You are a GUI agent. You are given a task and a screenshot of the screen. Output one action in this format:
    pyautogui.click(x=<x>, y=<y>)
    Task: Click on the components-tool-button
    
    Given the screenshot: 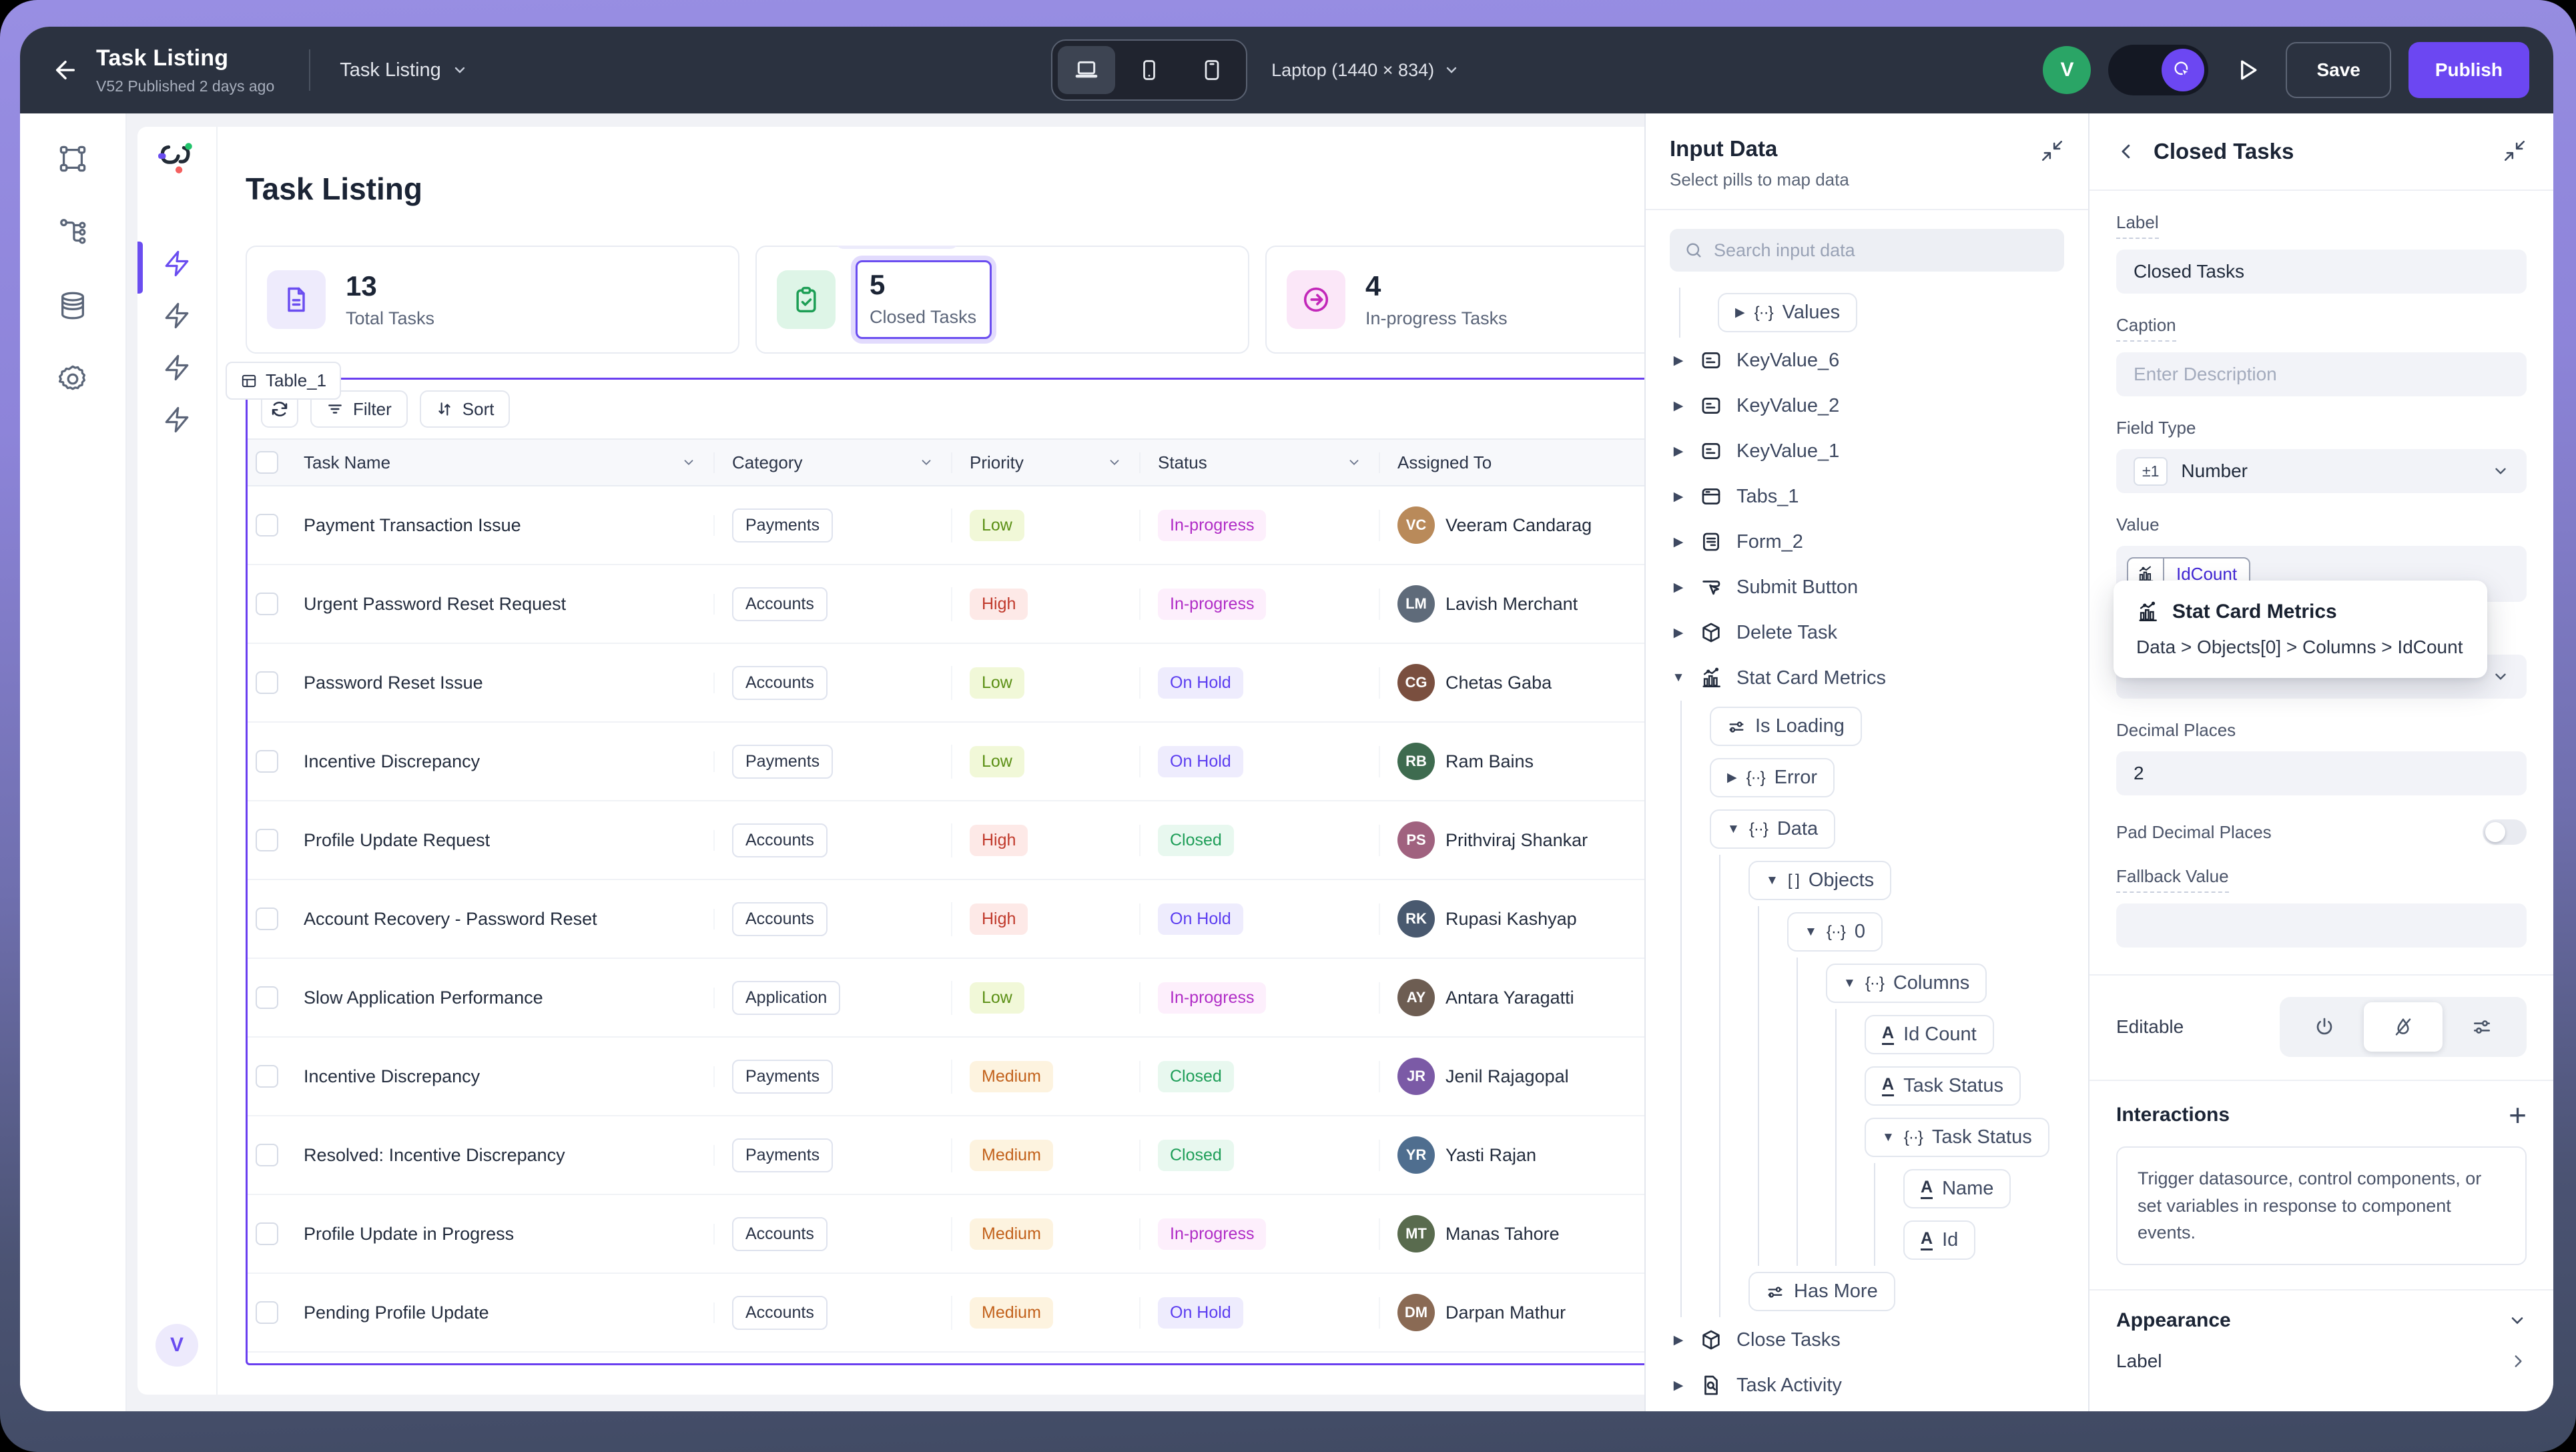 What is the action you would take?
    pyautogui.click(x=73, y=159)
    